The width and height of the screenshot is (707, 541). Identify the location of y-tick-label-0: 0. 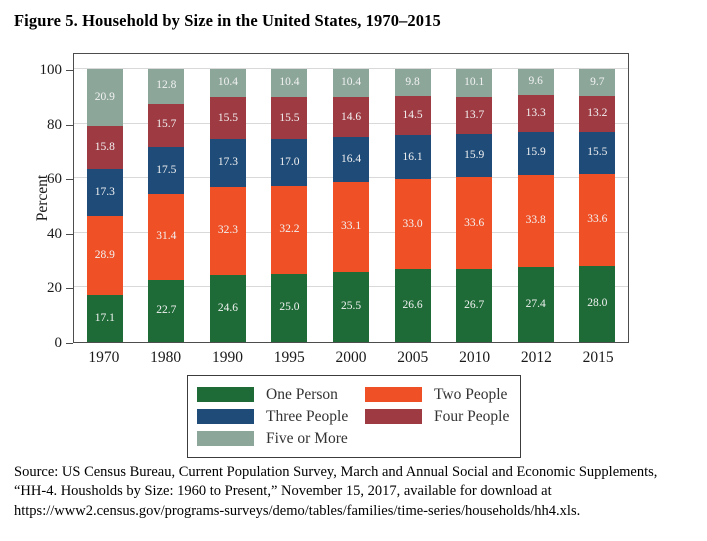
(58, 343).